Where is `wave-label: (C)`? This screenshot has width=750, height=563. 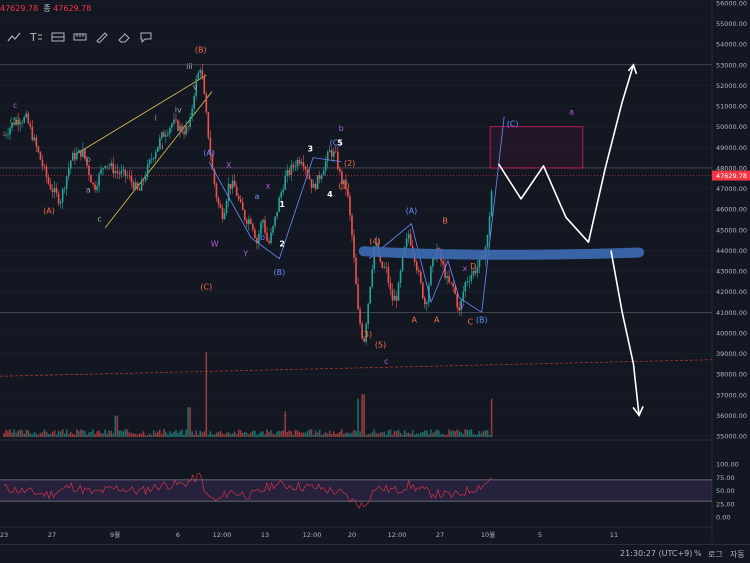
wave-label: (C) is located at coordinates (206, 287).